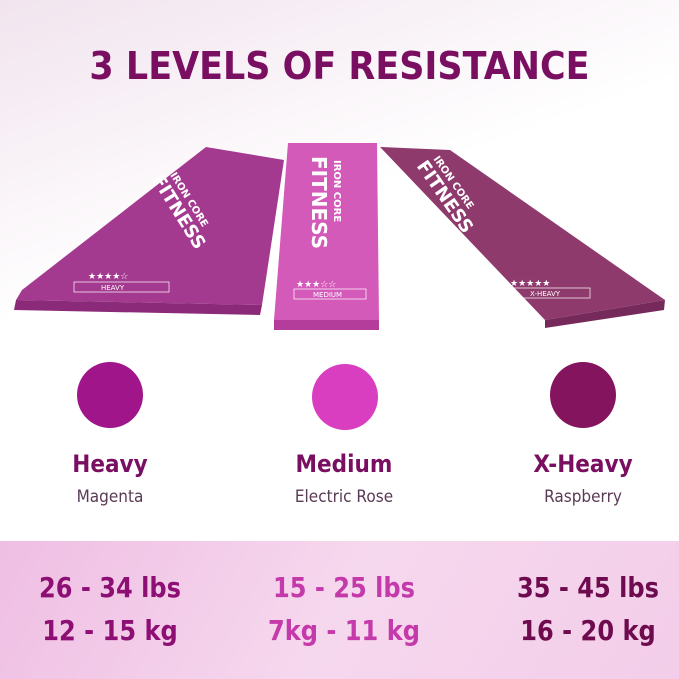  What do you see at coordinates (149, 231) in the screenshot?
I see `band-heavy: IRON CORE FITNESS ★★★★☆ HEAVY` at bounding box center [149, 231].